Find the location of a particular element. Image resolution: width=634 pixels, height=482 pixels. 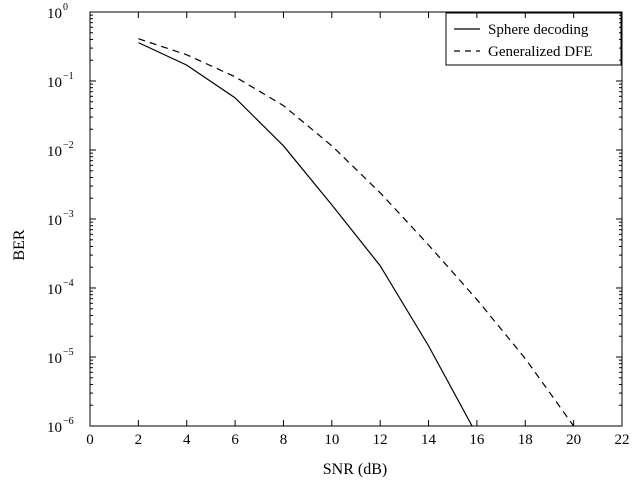

x-tick-label: 12 is located at coordinates (380, 440).